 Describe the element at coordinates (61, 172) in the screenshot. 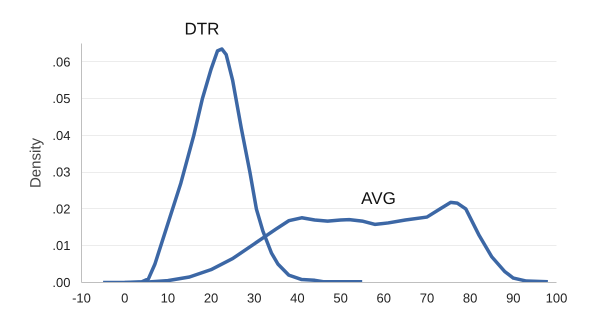

I see `y-tick-label: .03` at that location.